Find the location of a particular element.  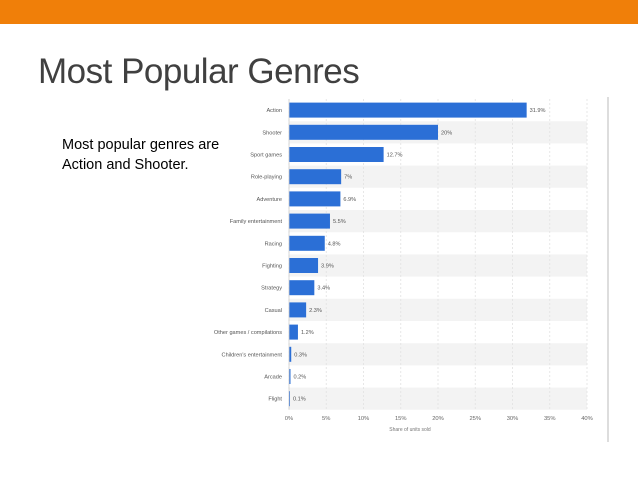

value-label: 0.1% is located at coordinates (299, 400).